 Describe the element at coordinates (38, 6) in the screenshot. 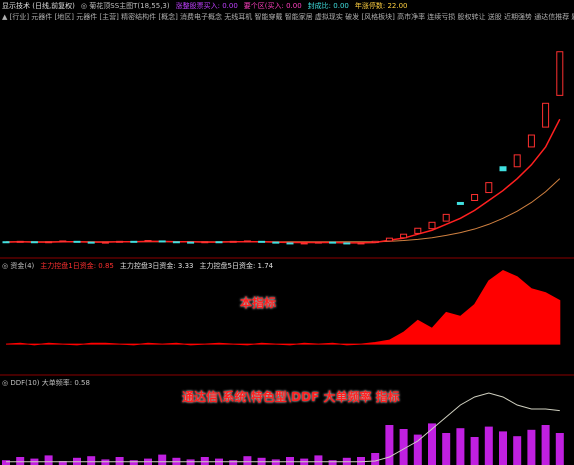

I see `label-segment: 显示技术 (日线,前复权)` at that location.